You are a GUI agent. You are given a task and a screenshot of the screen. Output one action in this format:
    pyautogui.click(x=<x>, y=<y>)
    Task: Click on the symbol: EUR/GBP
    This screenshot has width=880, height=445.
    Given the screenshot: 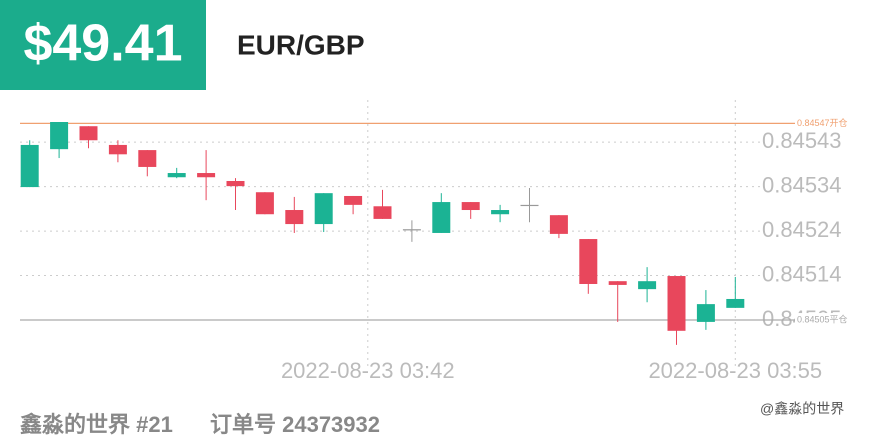 What is the action you would take?
    pyautogui.click(x=301, y=44)
    